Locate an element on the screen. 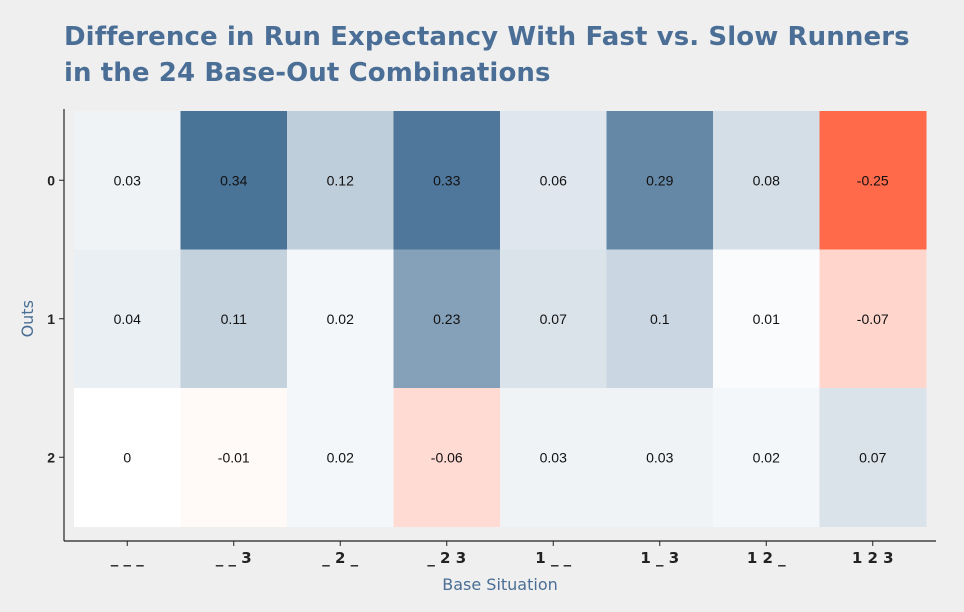 This screenshot has height=612, width=964. cell-value-label: 0.08 is located at coordinates (766, 180).